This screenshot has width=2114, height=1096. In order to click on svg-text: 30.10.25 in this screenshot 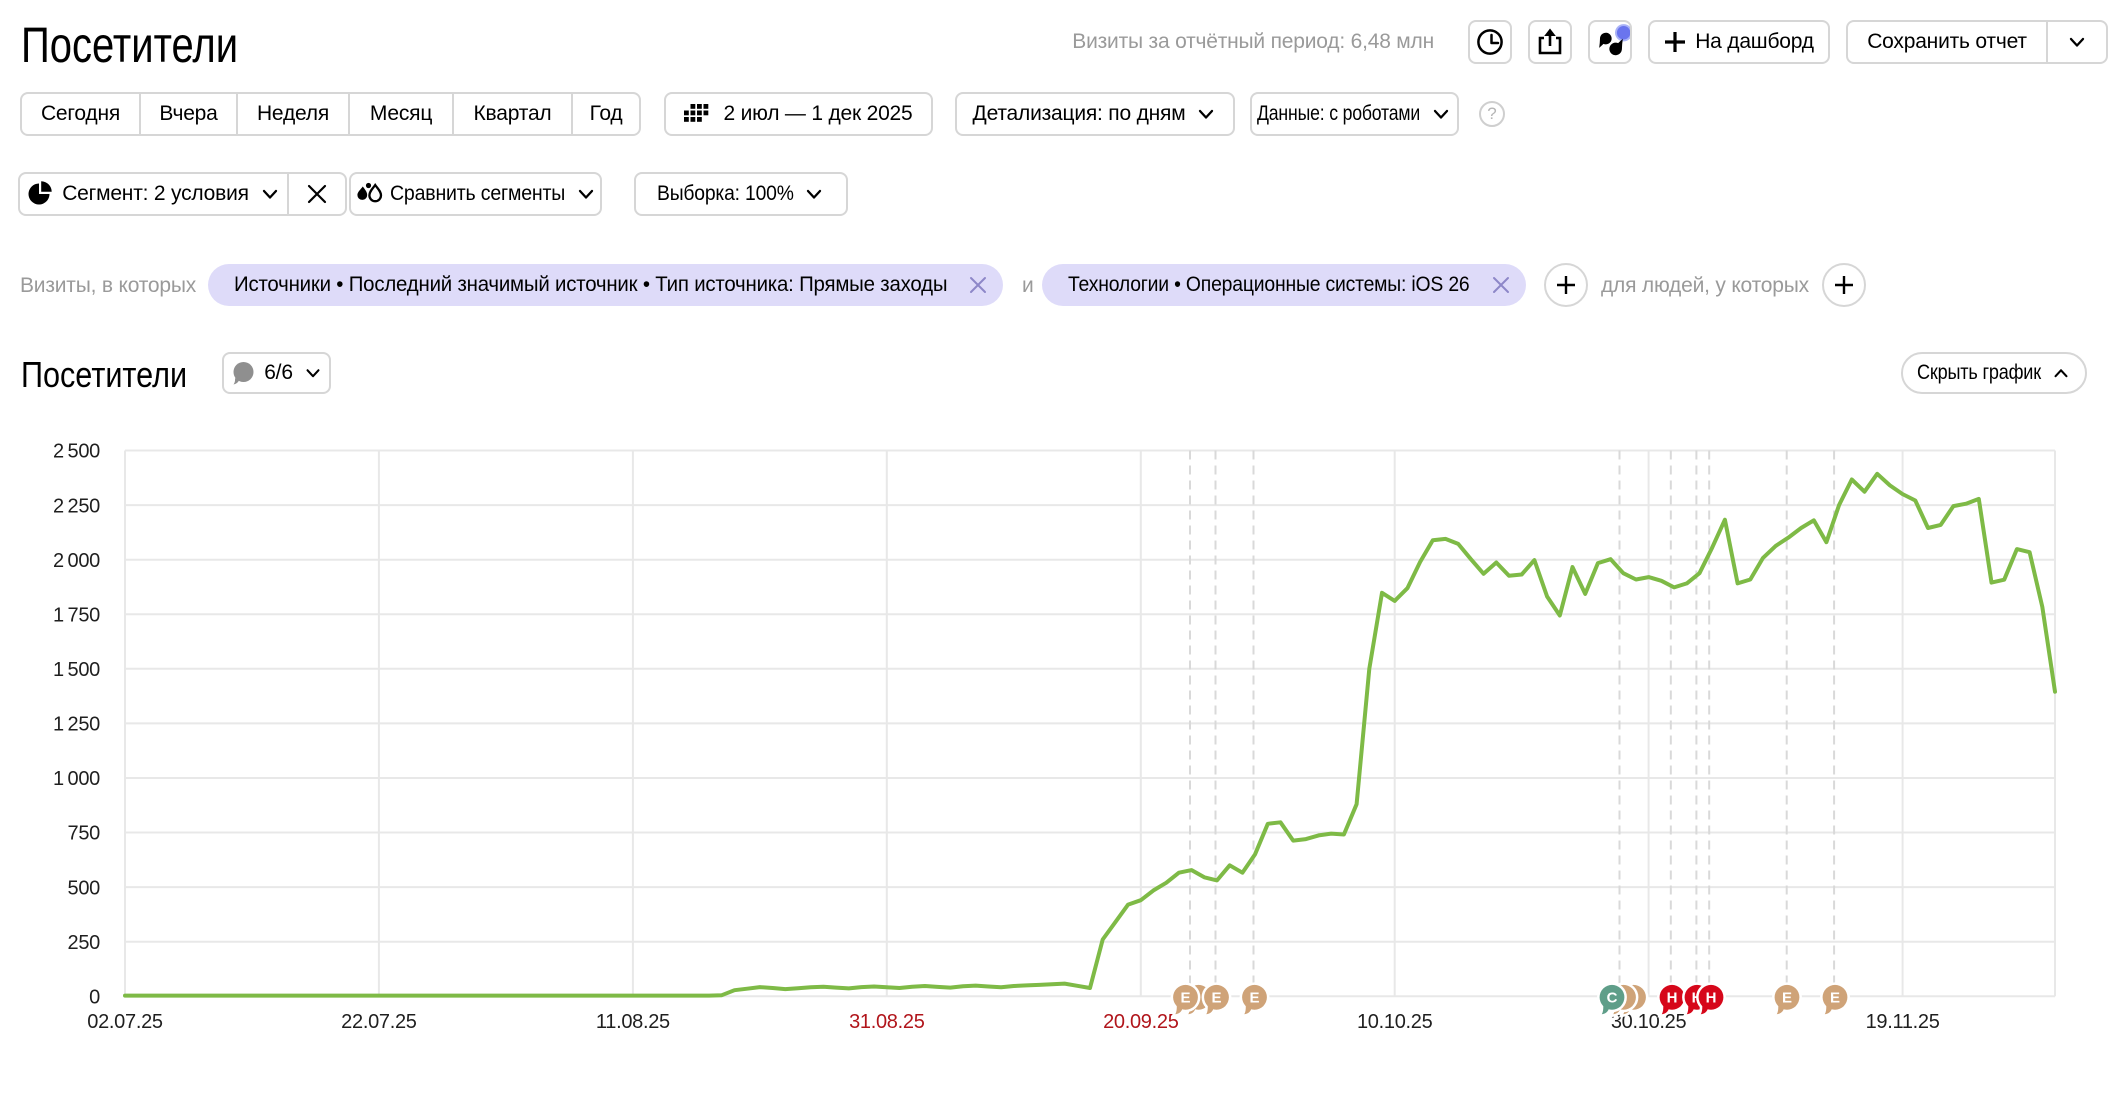, I will do `click(1649, 1022)`.